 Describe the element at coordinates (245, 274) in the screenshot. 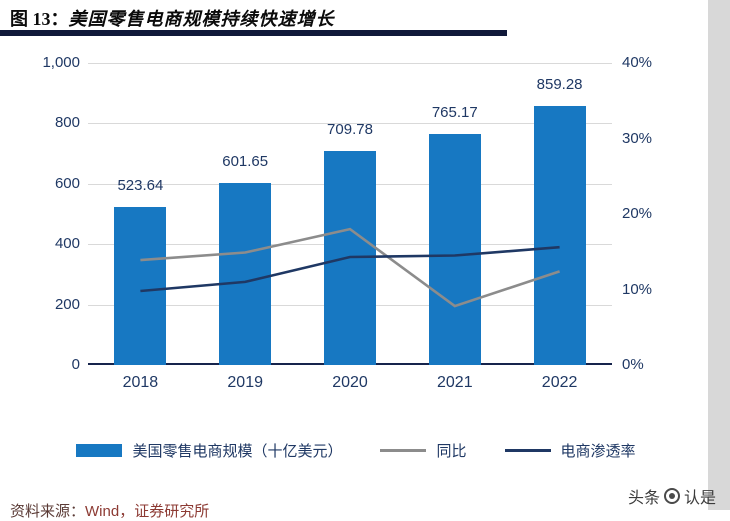

I see `bar-2019` at that location.